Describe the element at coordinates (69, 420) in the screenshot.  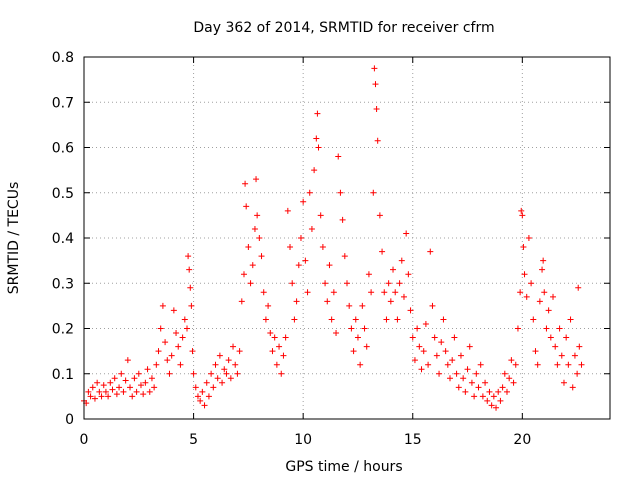
I see `y-tick-label: 0` at that location.